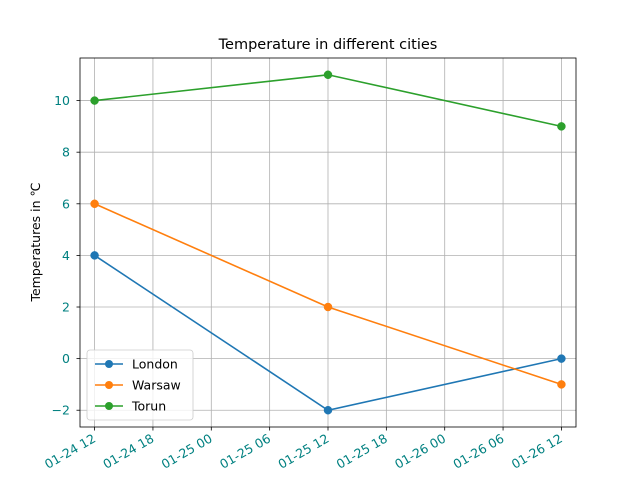  I want to click on chart-title: Temperature in different cities, so click(328, 45).